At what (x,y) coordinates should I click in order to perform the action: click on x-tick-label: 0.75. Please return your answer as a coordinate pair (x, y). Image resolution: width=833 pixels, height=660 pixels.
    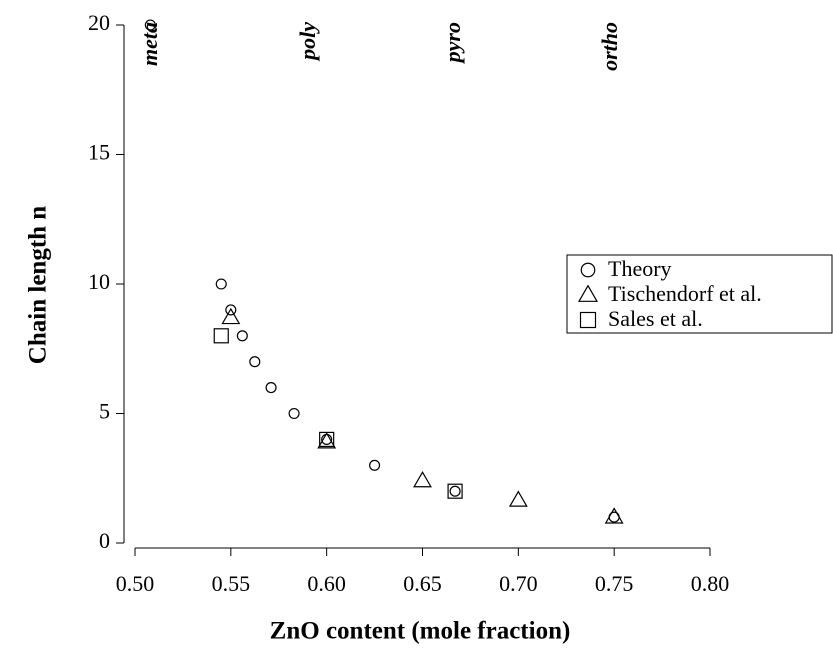
    Looking at the image, I should click on (614, 583).